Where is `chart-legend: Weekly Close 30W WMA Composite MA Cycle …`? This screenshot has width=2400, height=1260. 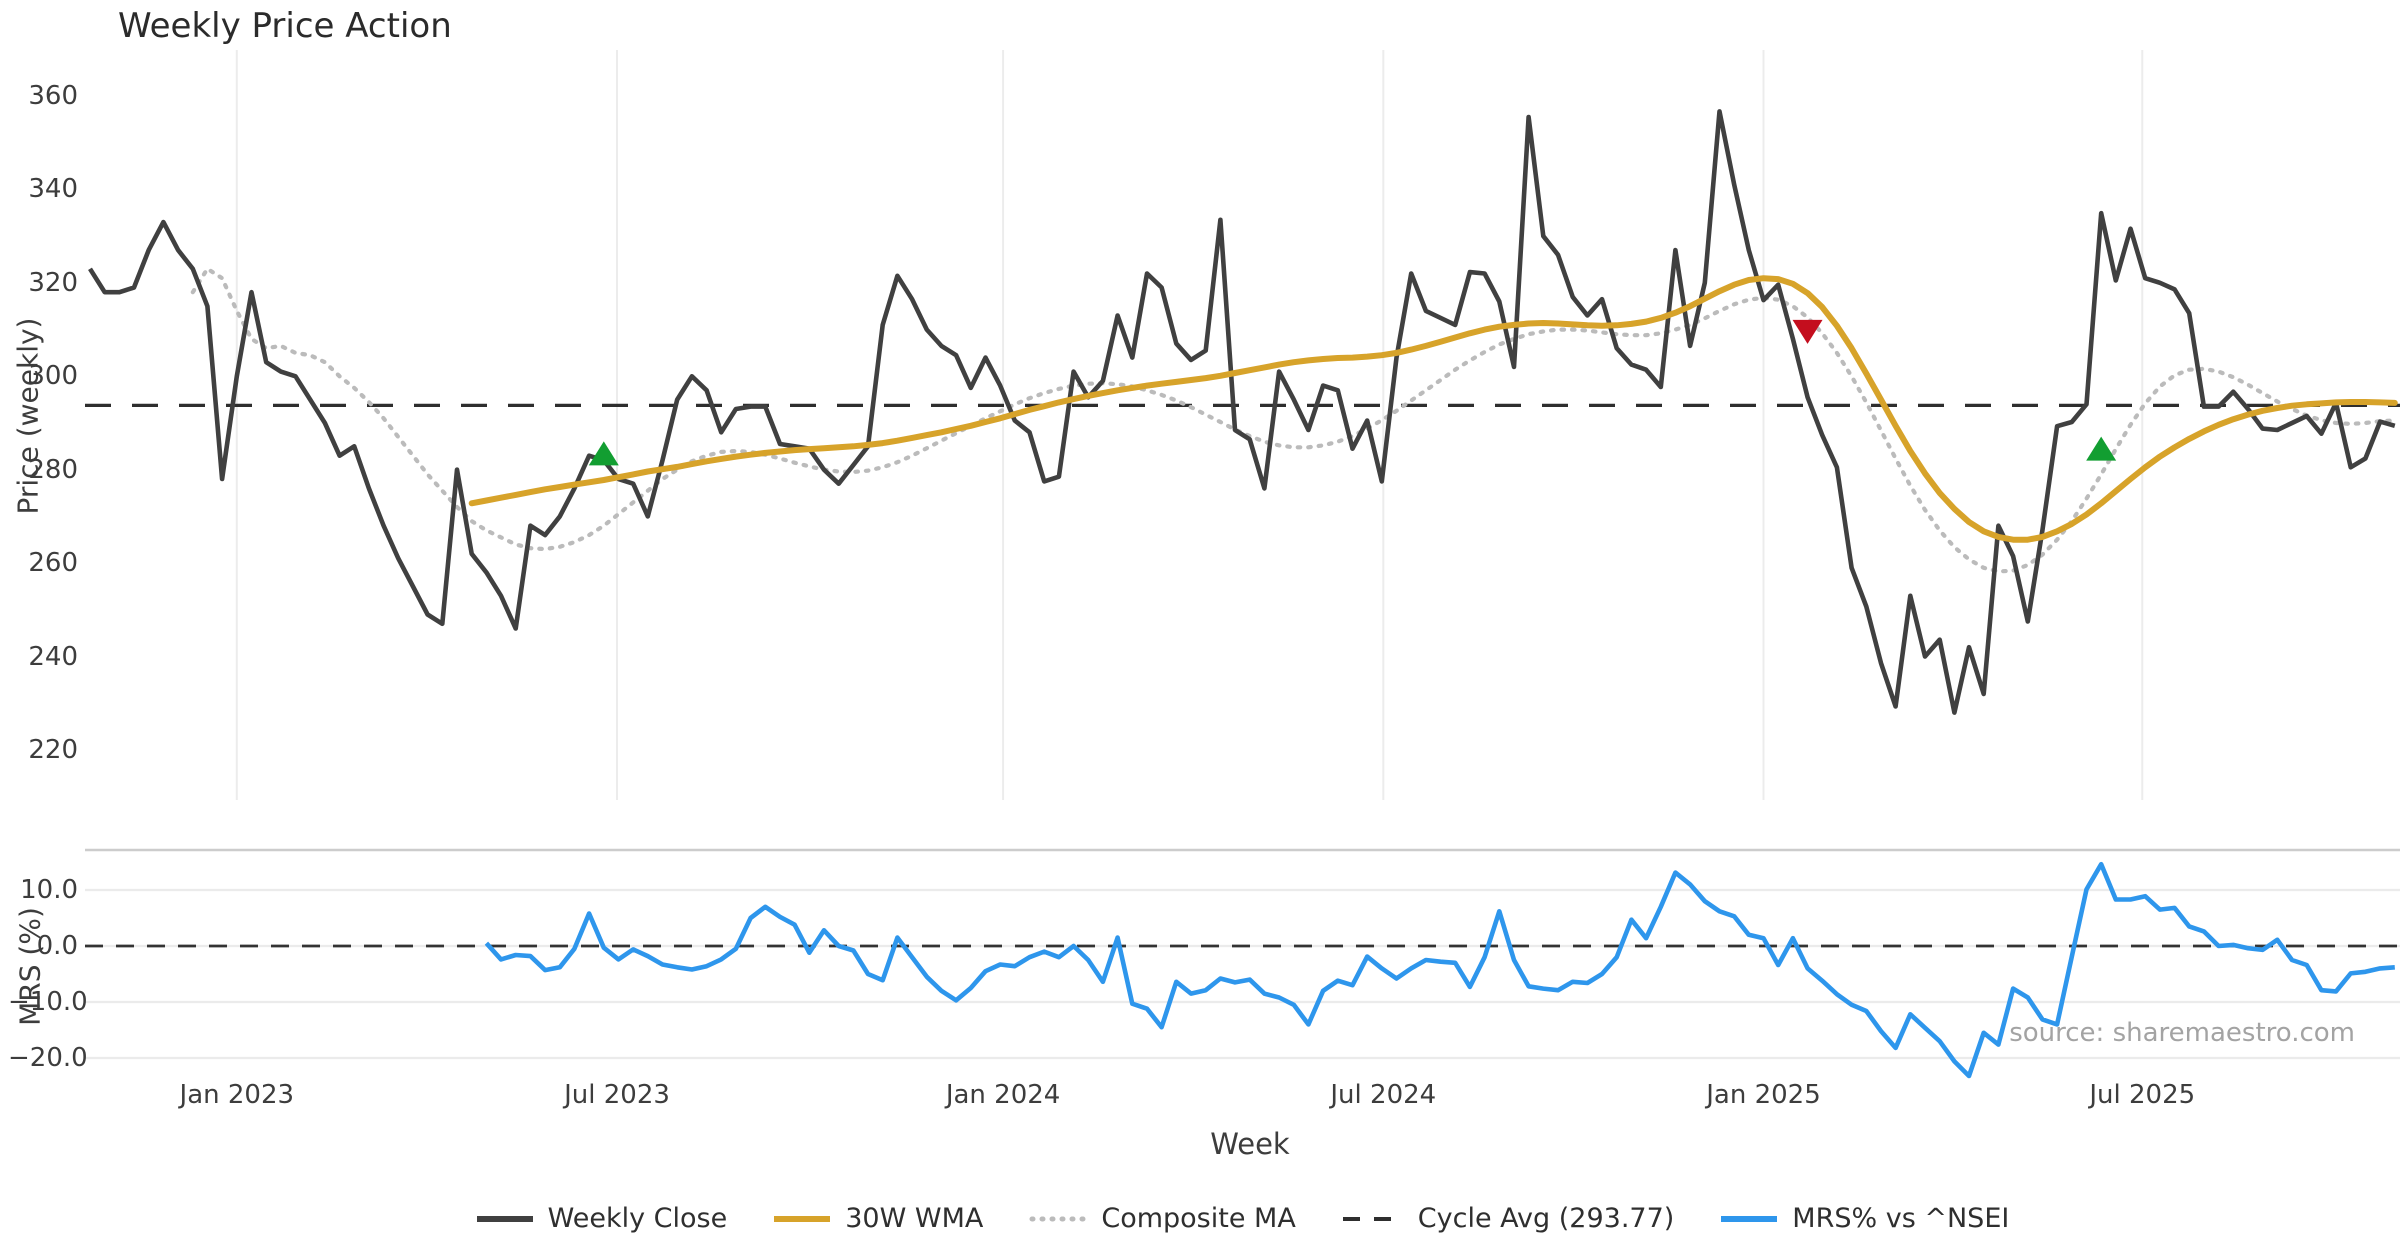 chart-legend: Weekly Close 30W WMA Composite MA Cycle … is located at coordinates (1242, 1218).